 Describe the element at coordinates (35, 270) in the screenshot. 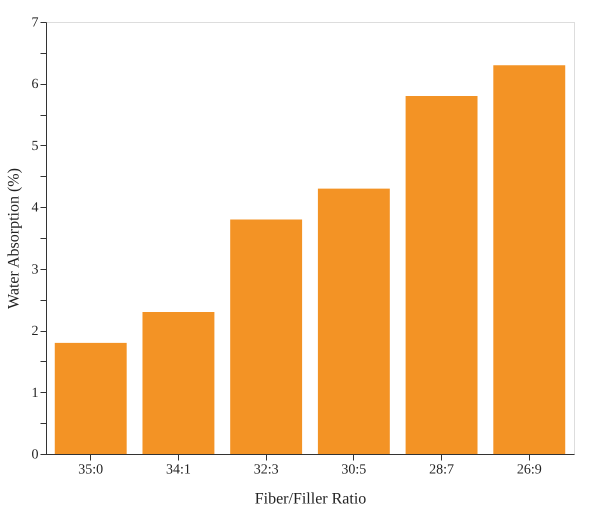

I see `y-tick-label: 3` at that location.